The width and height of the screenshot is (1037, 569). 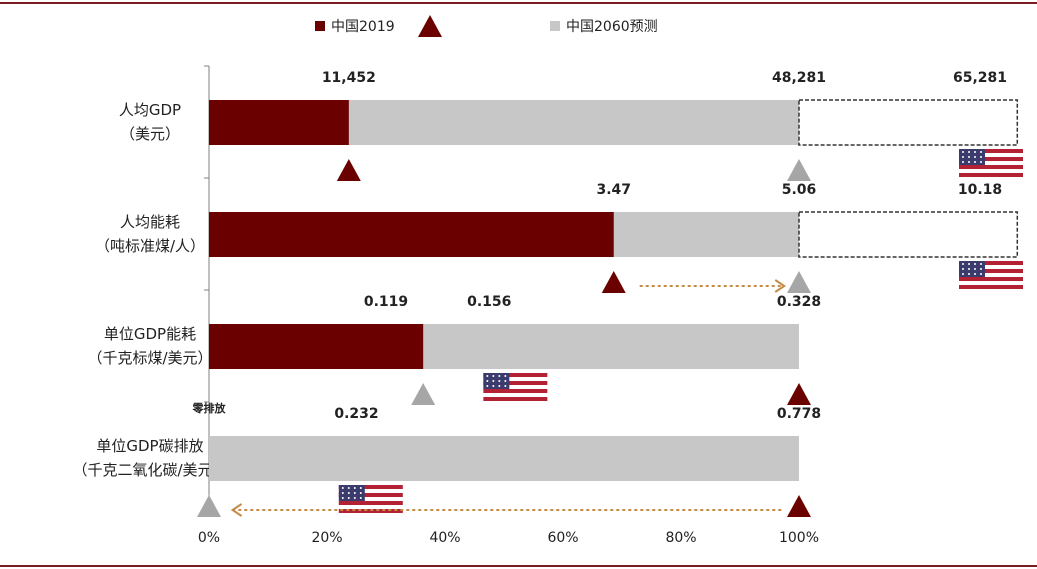 What do you see at coordinates (799, 302) in the screenshot?
I see `value-label-2-2: 0.328` at bounding box center [799, 302].